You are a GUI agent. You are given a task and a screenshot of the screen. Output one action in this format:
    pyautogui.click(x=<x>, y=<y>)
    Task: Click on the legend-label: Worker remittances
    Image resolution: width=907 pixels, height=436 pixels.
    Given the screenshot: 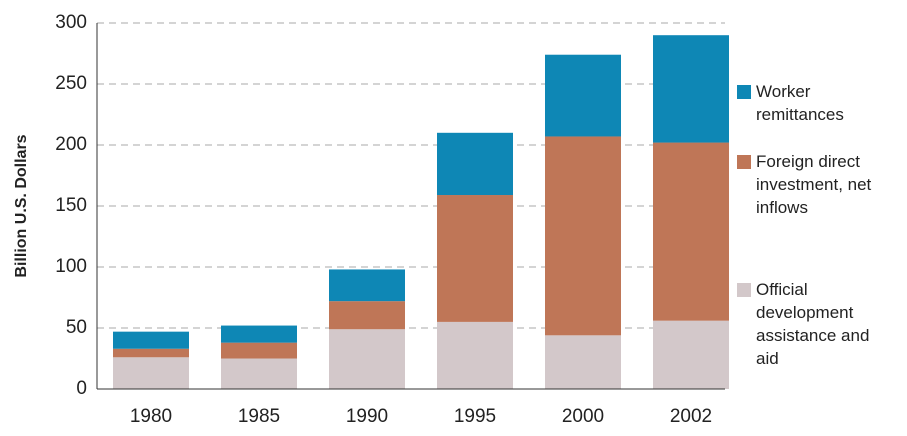 What is the action you would take?
    pyautogui.click(x=800, y=103)
    